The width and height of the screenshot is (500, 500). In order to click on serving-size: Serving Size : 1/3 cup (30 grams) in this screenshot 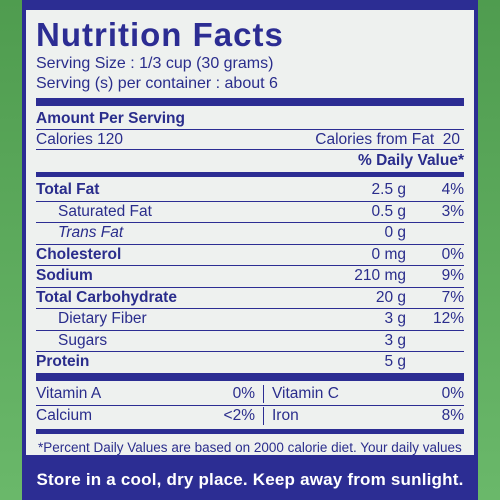, I will do `click(155, 63)`.